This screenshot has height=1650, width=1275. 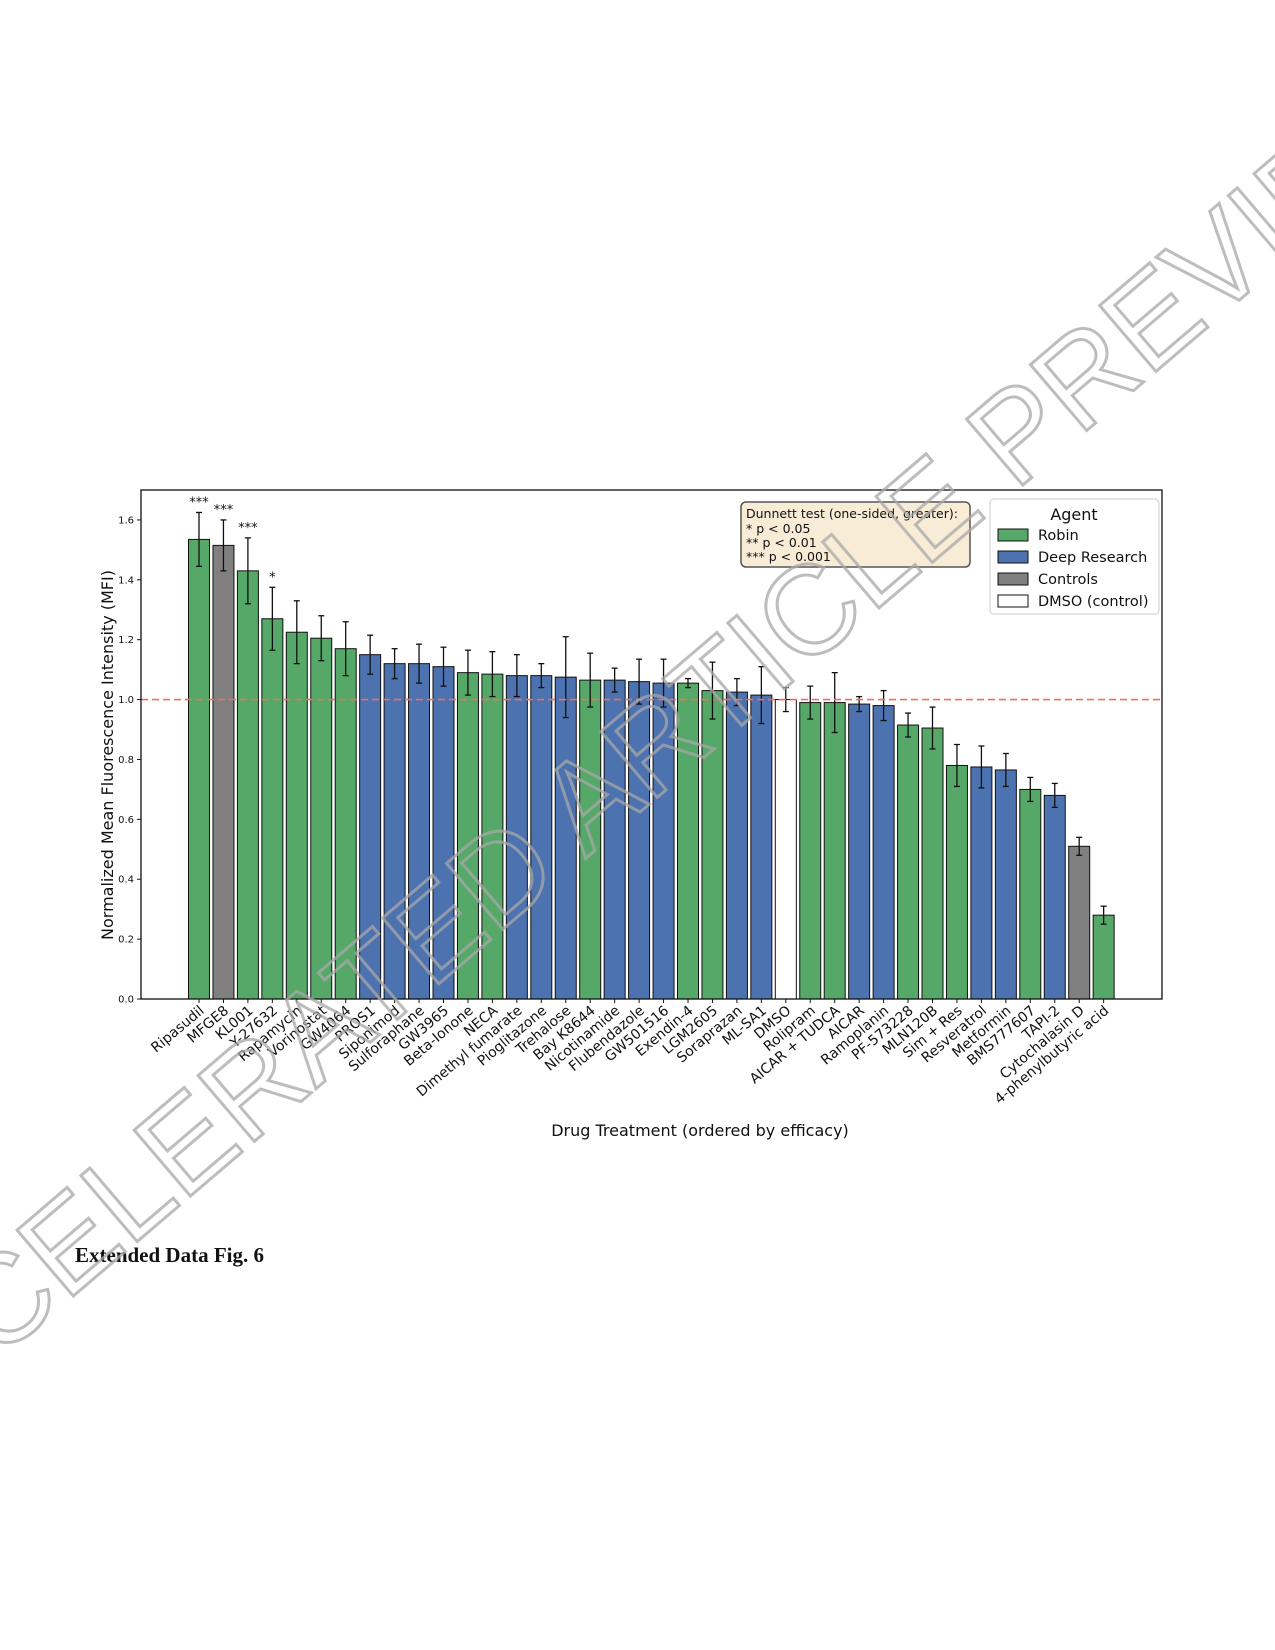 I want to click on legend-swatch-deep-research, so click(x=1013, y=557).